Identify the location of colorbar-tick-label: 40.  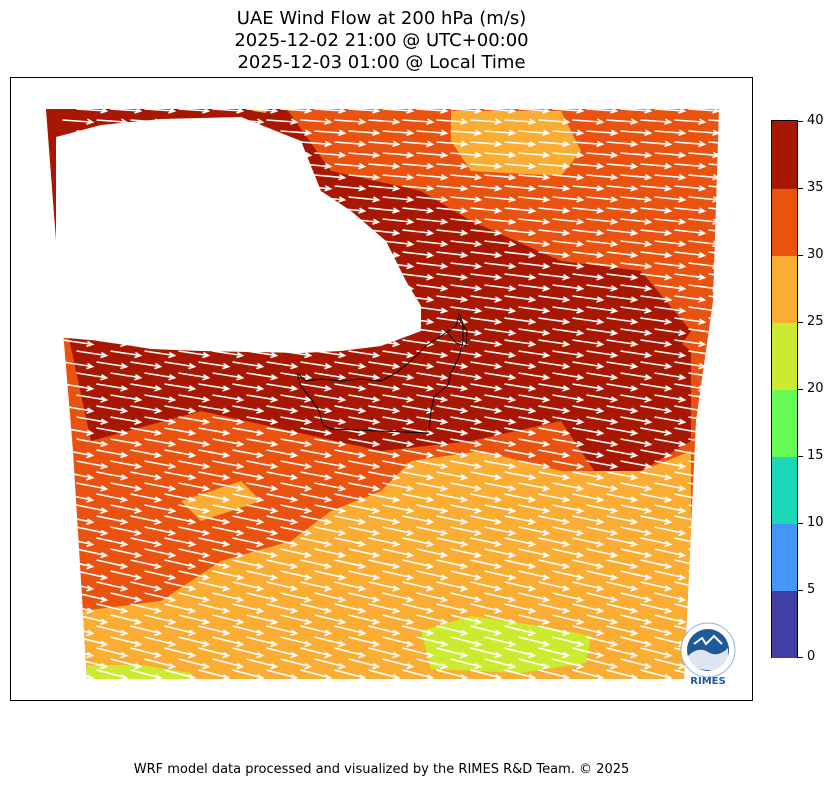
(815, 120).